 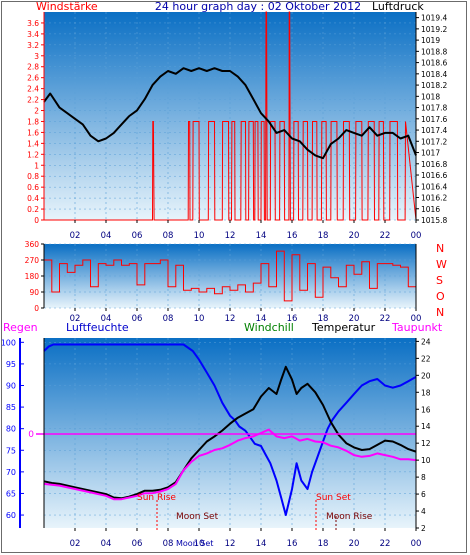 What do you see at coordinates (441, 264) in the screenshot?
I see `compass-label: W` at bounding box center [441, 264].